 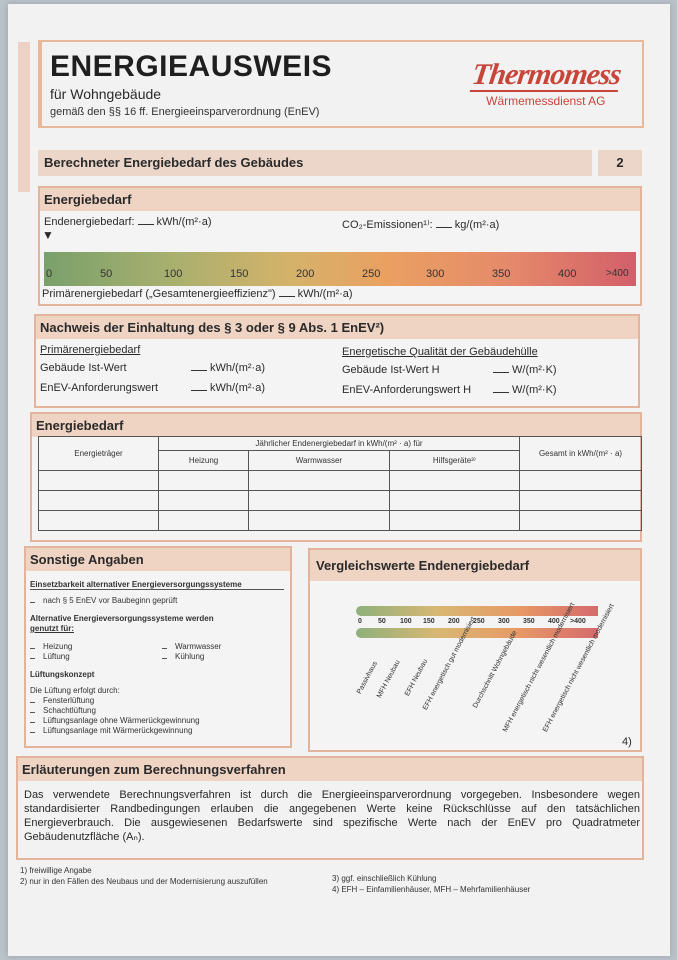 I want to click on ist-wert-h-field, so click(x=501, y=372).